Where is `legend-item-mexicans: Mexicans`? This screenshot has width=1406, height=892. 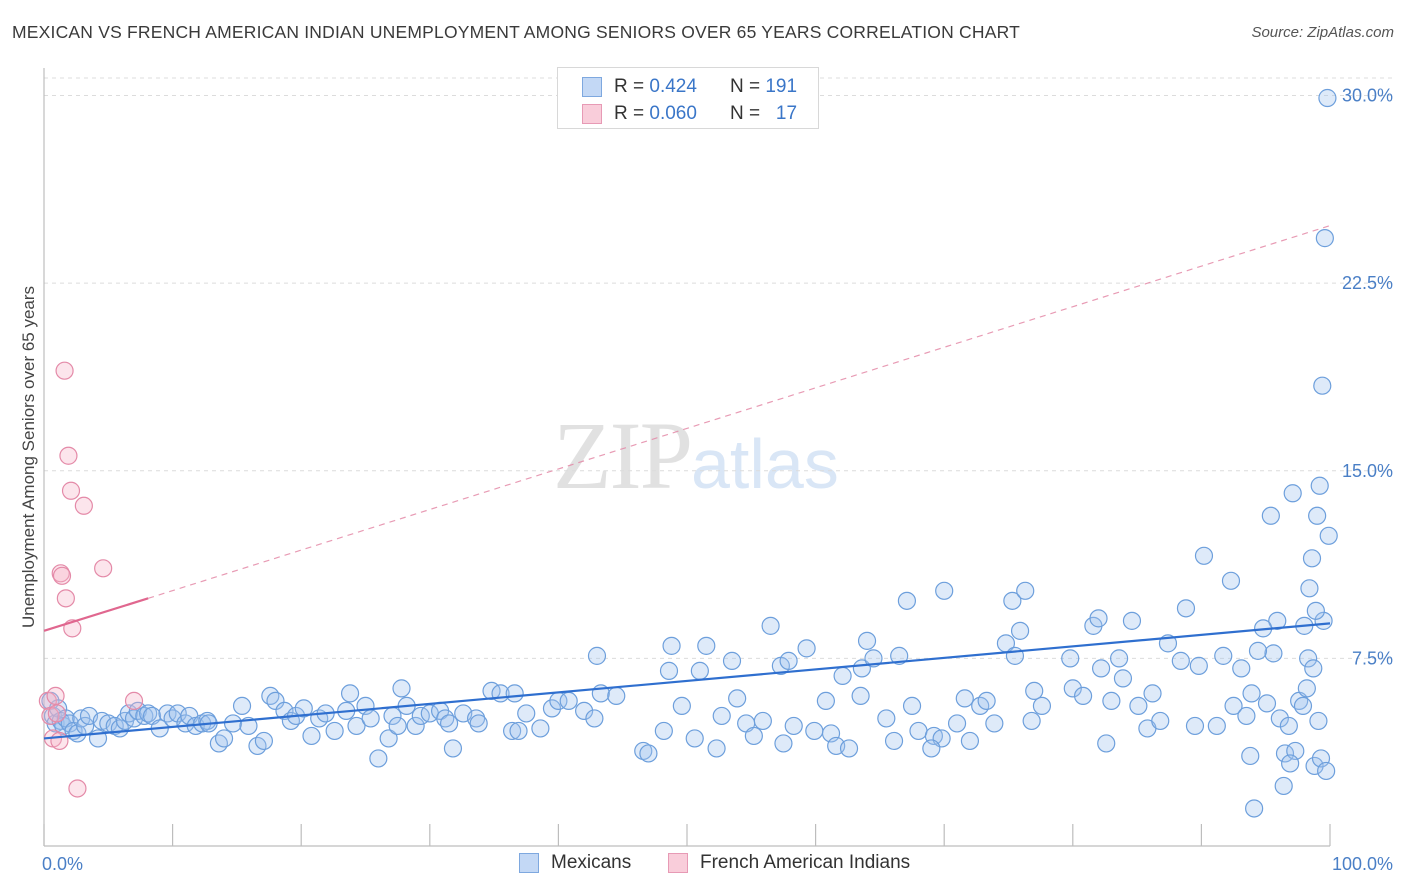 legend-item-mexicans: Mexicans is located at coordinates (575, 863).